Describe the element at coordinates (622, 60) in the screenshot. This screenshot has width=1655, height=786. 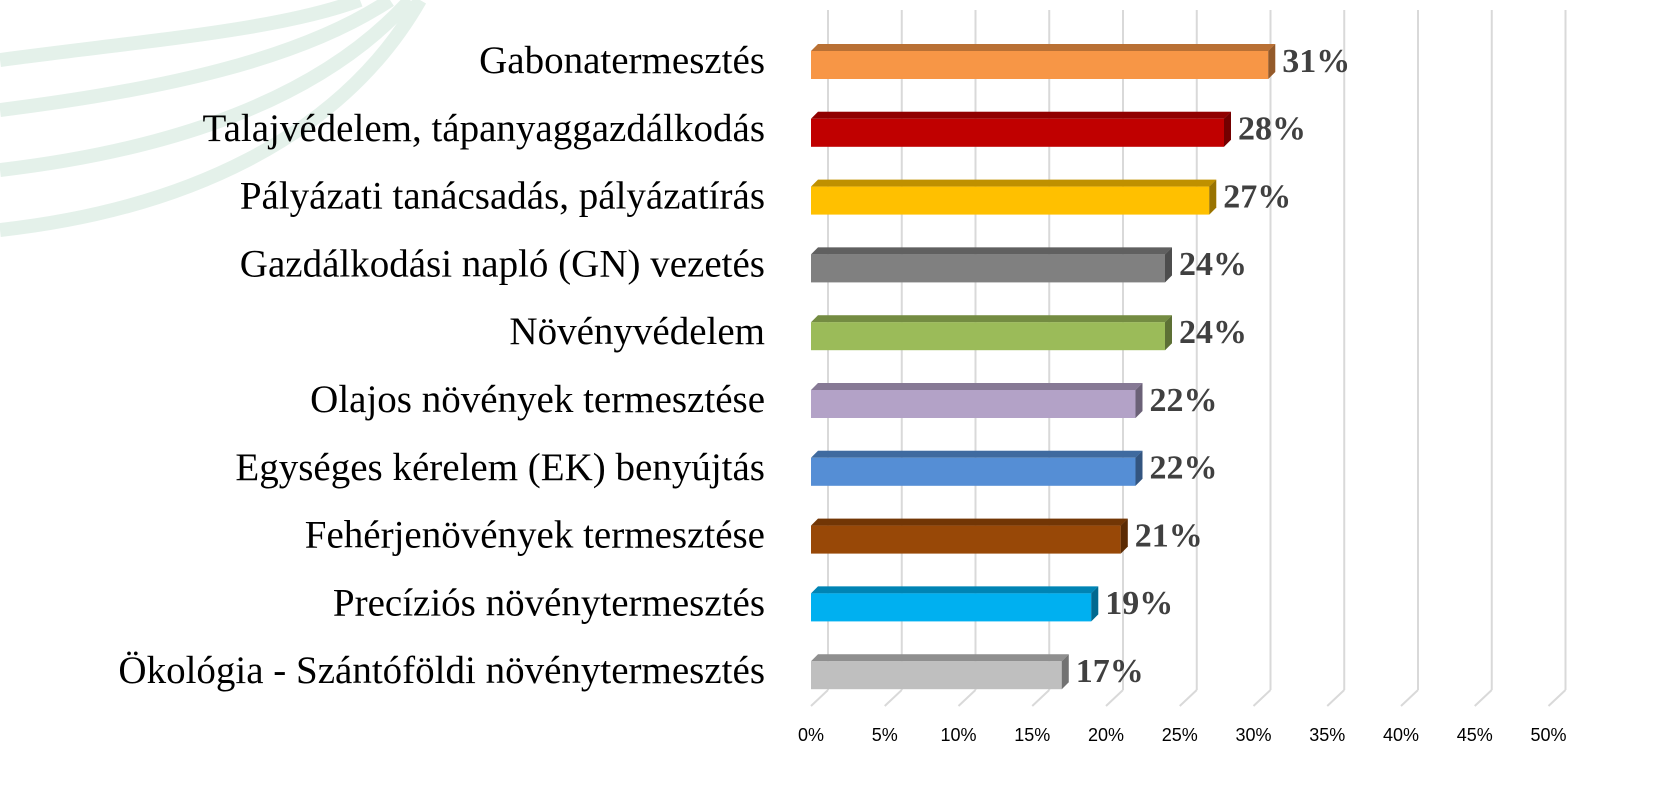
I see `category-label: Gabonatermesztés` at that location.